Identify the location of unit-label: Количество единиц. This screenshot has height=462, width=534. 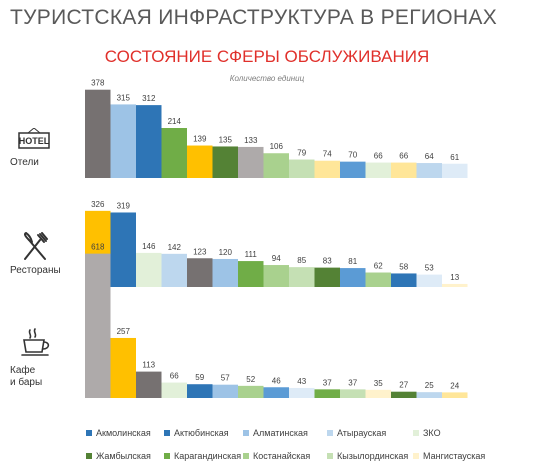
(267, 78).